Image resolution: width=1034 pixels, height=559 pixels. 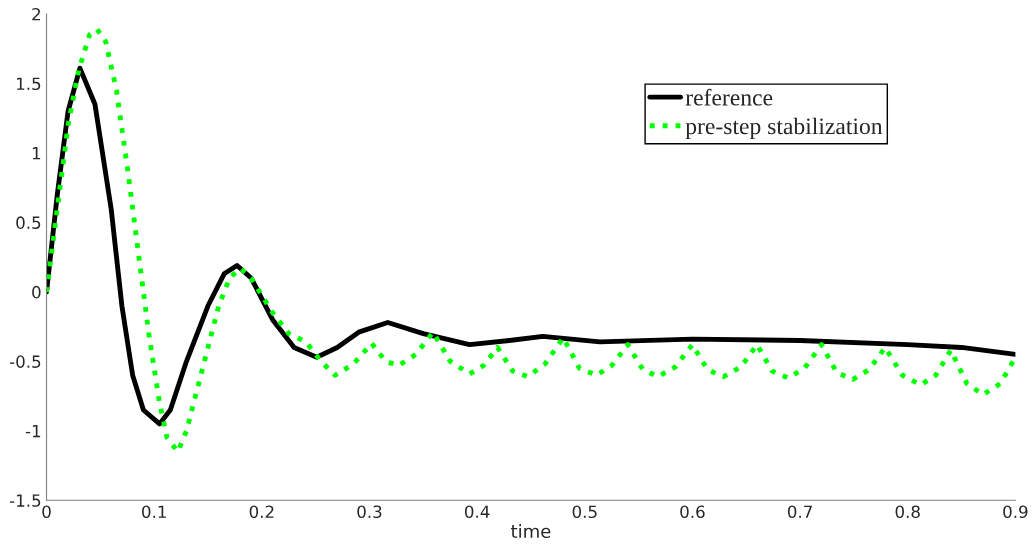 I want to click on x-tick-label: 0.3, so click(x=369, y=512).